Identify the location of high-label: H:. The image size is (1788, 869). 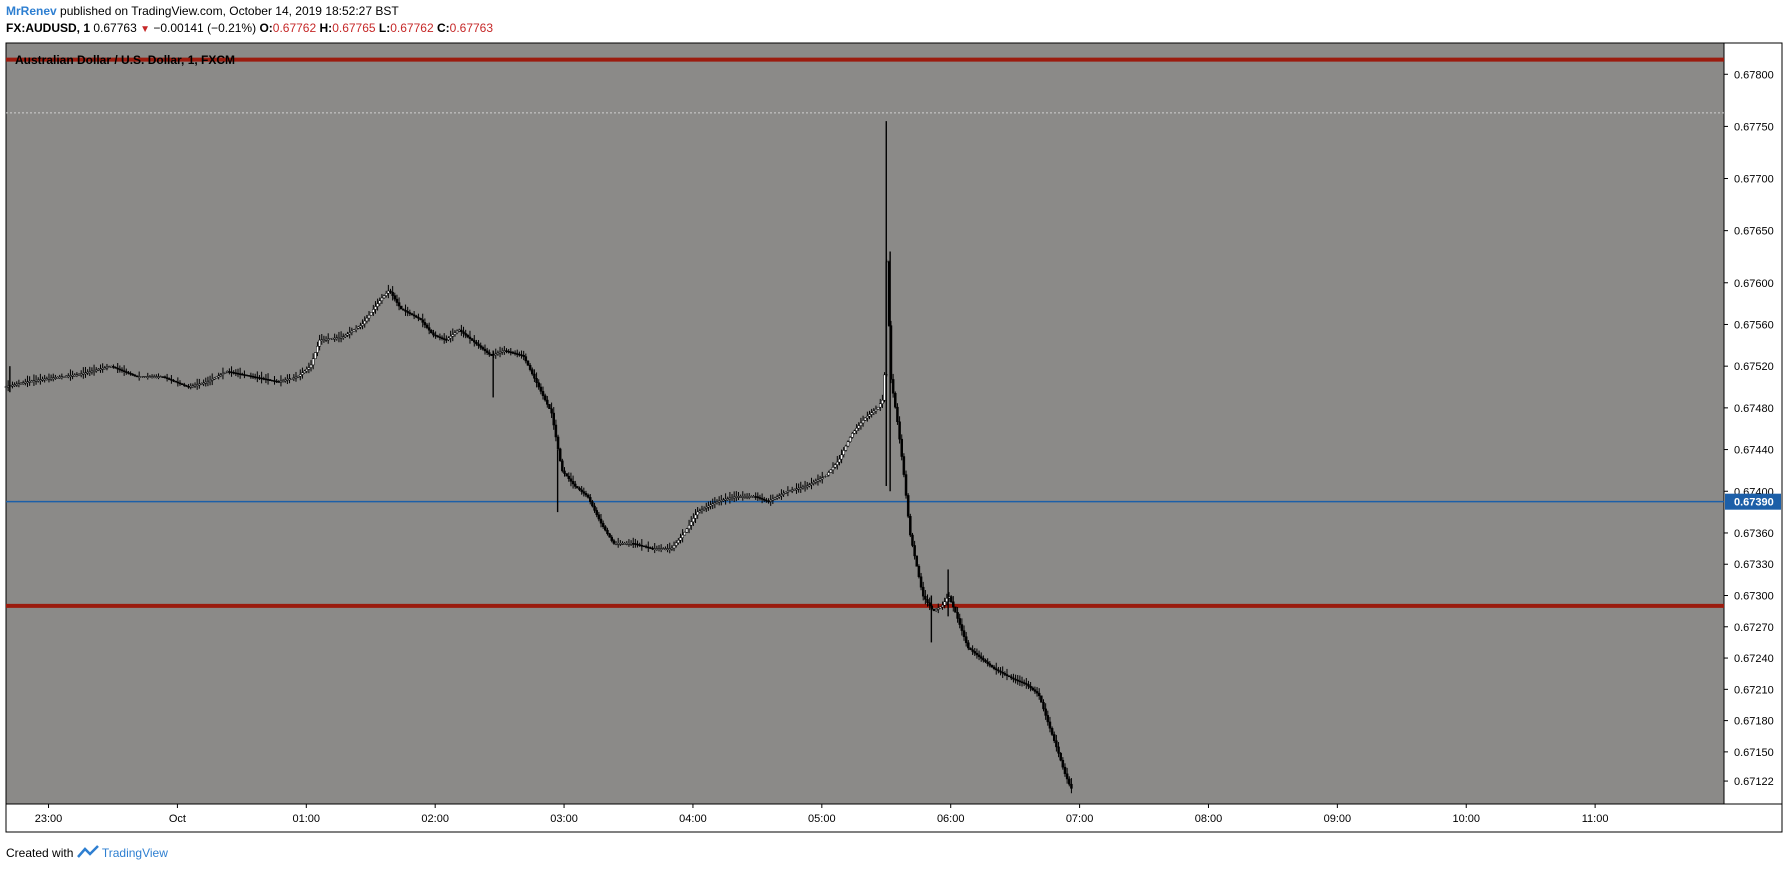
(326, 28).